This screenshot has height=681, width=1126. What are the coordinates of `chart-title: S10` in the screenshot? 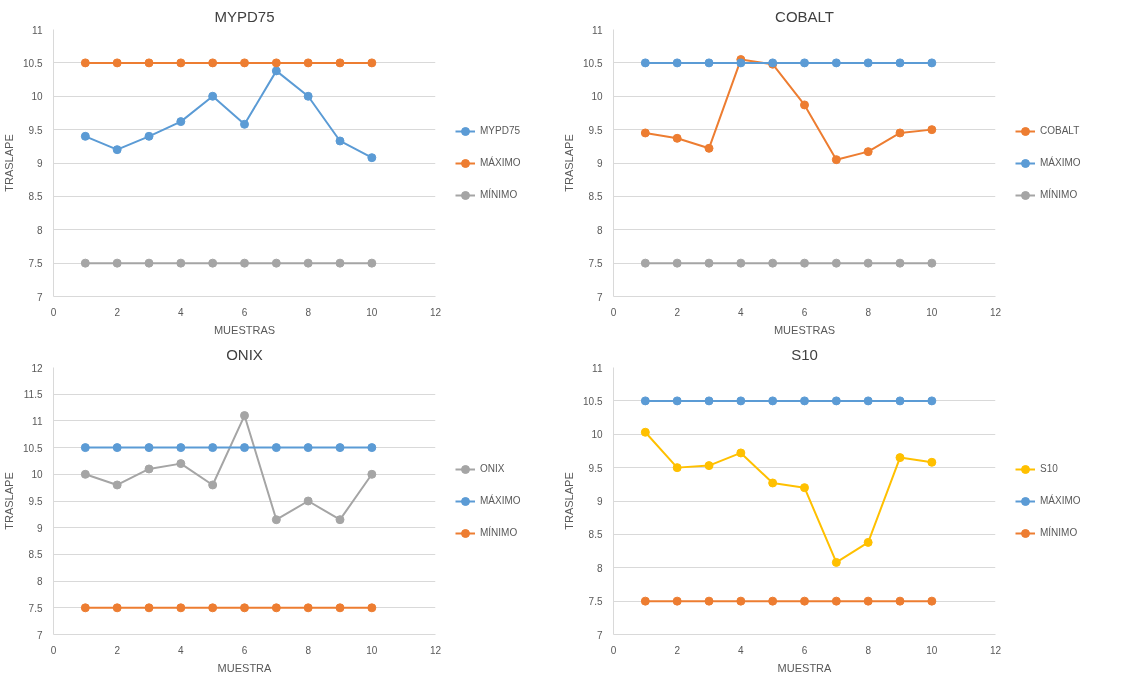 It's located at (804, 354).